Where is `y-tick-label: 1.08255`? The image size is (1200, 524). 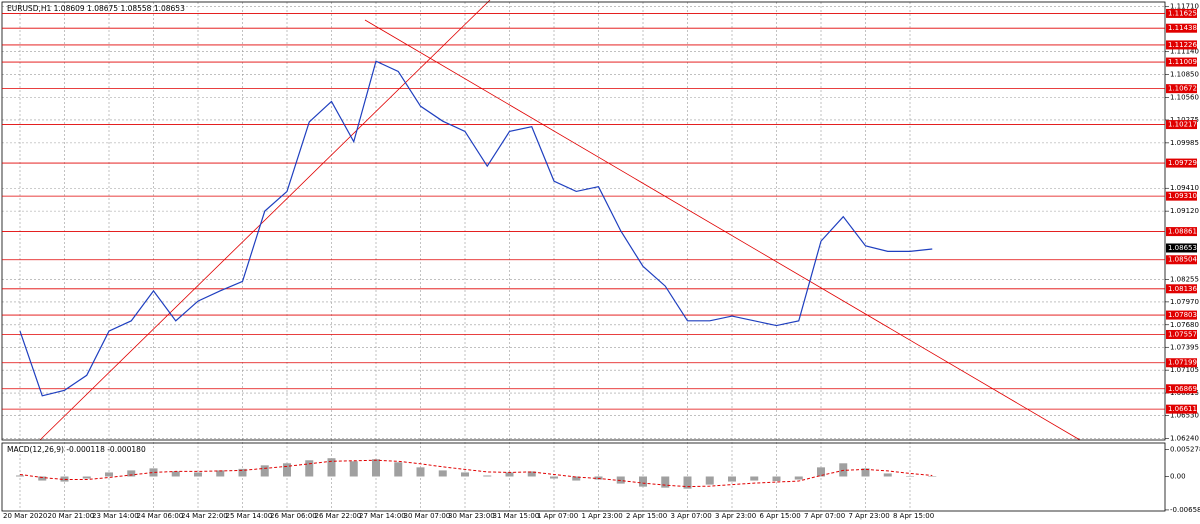 y-tick-label: 1.08255 is located at coordinates (1184, 279).